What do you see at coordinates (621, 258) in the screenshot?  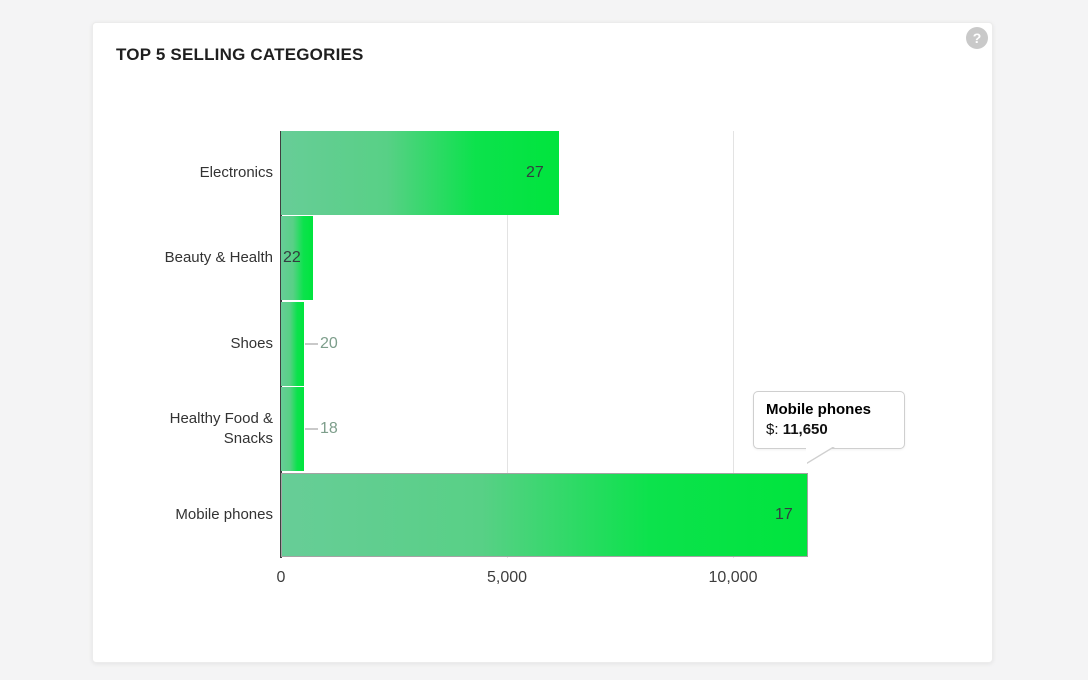 I see `bar-row: 22` at bounding box center [621, 258].